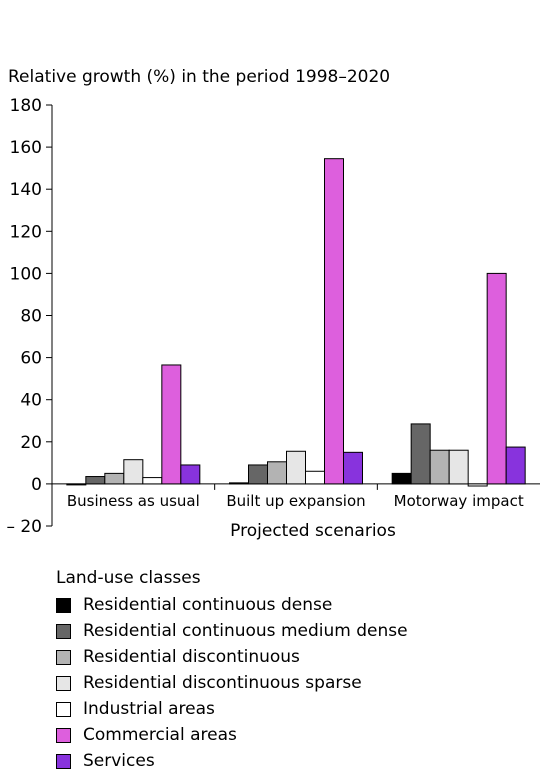 The width and height of the screenshot is (540, 774). I want to click on legend-label: Industrial areas, so click(149, 709).